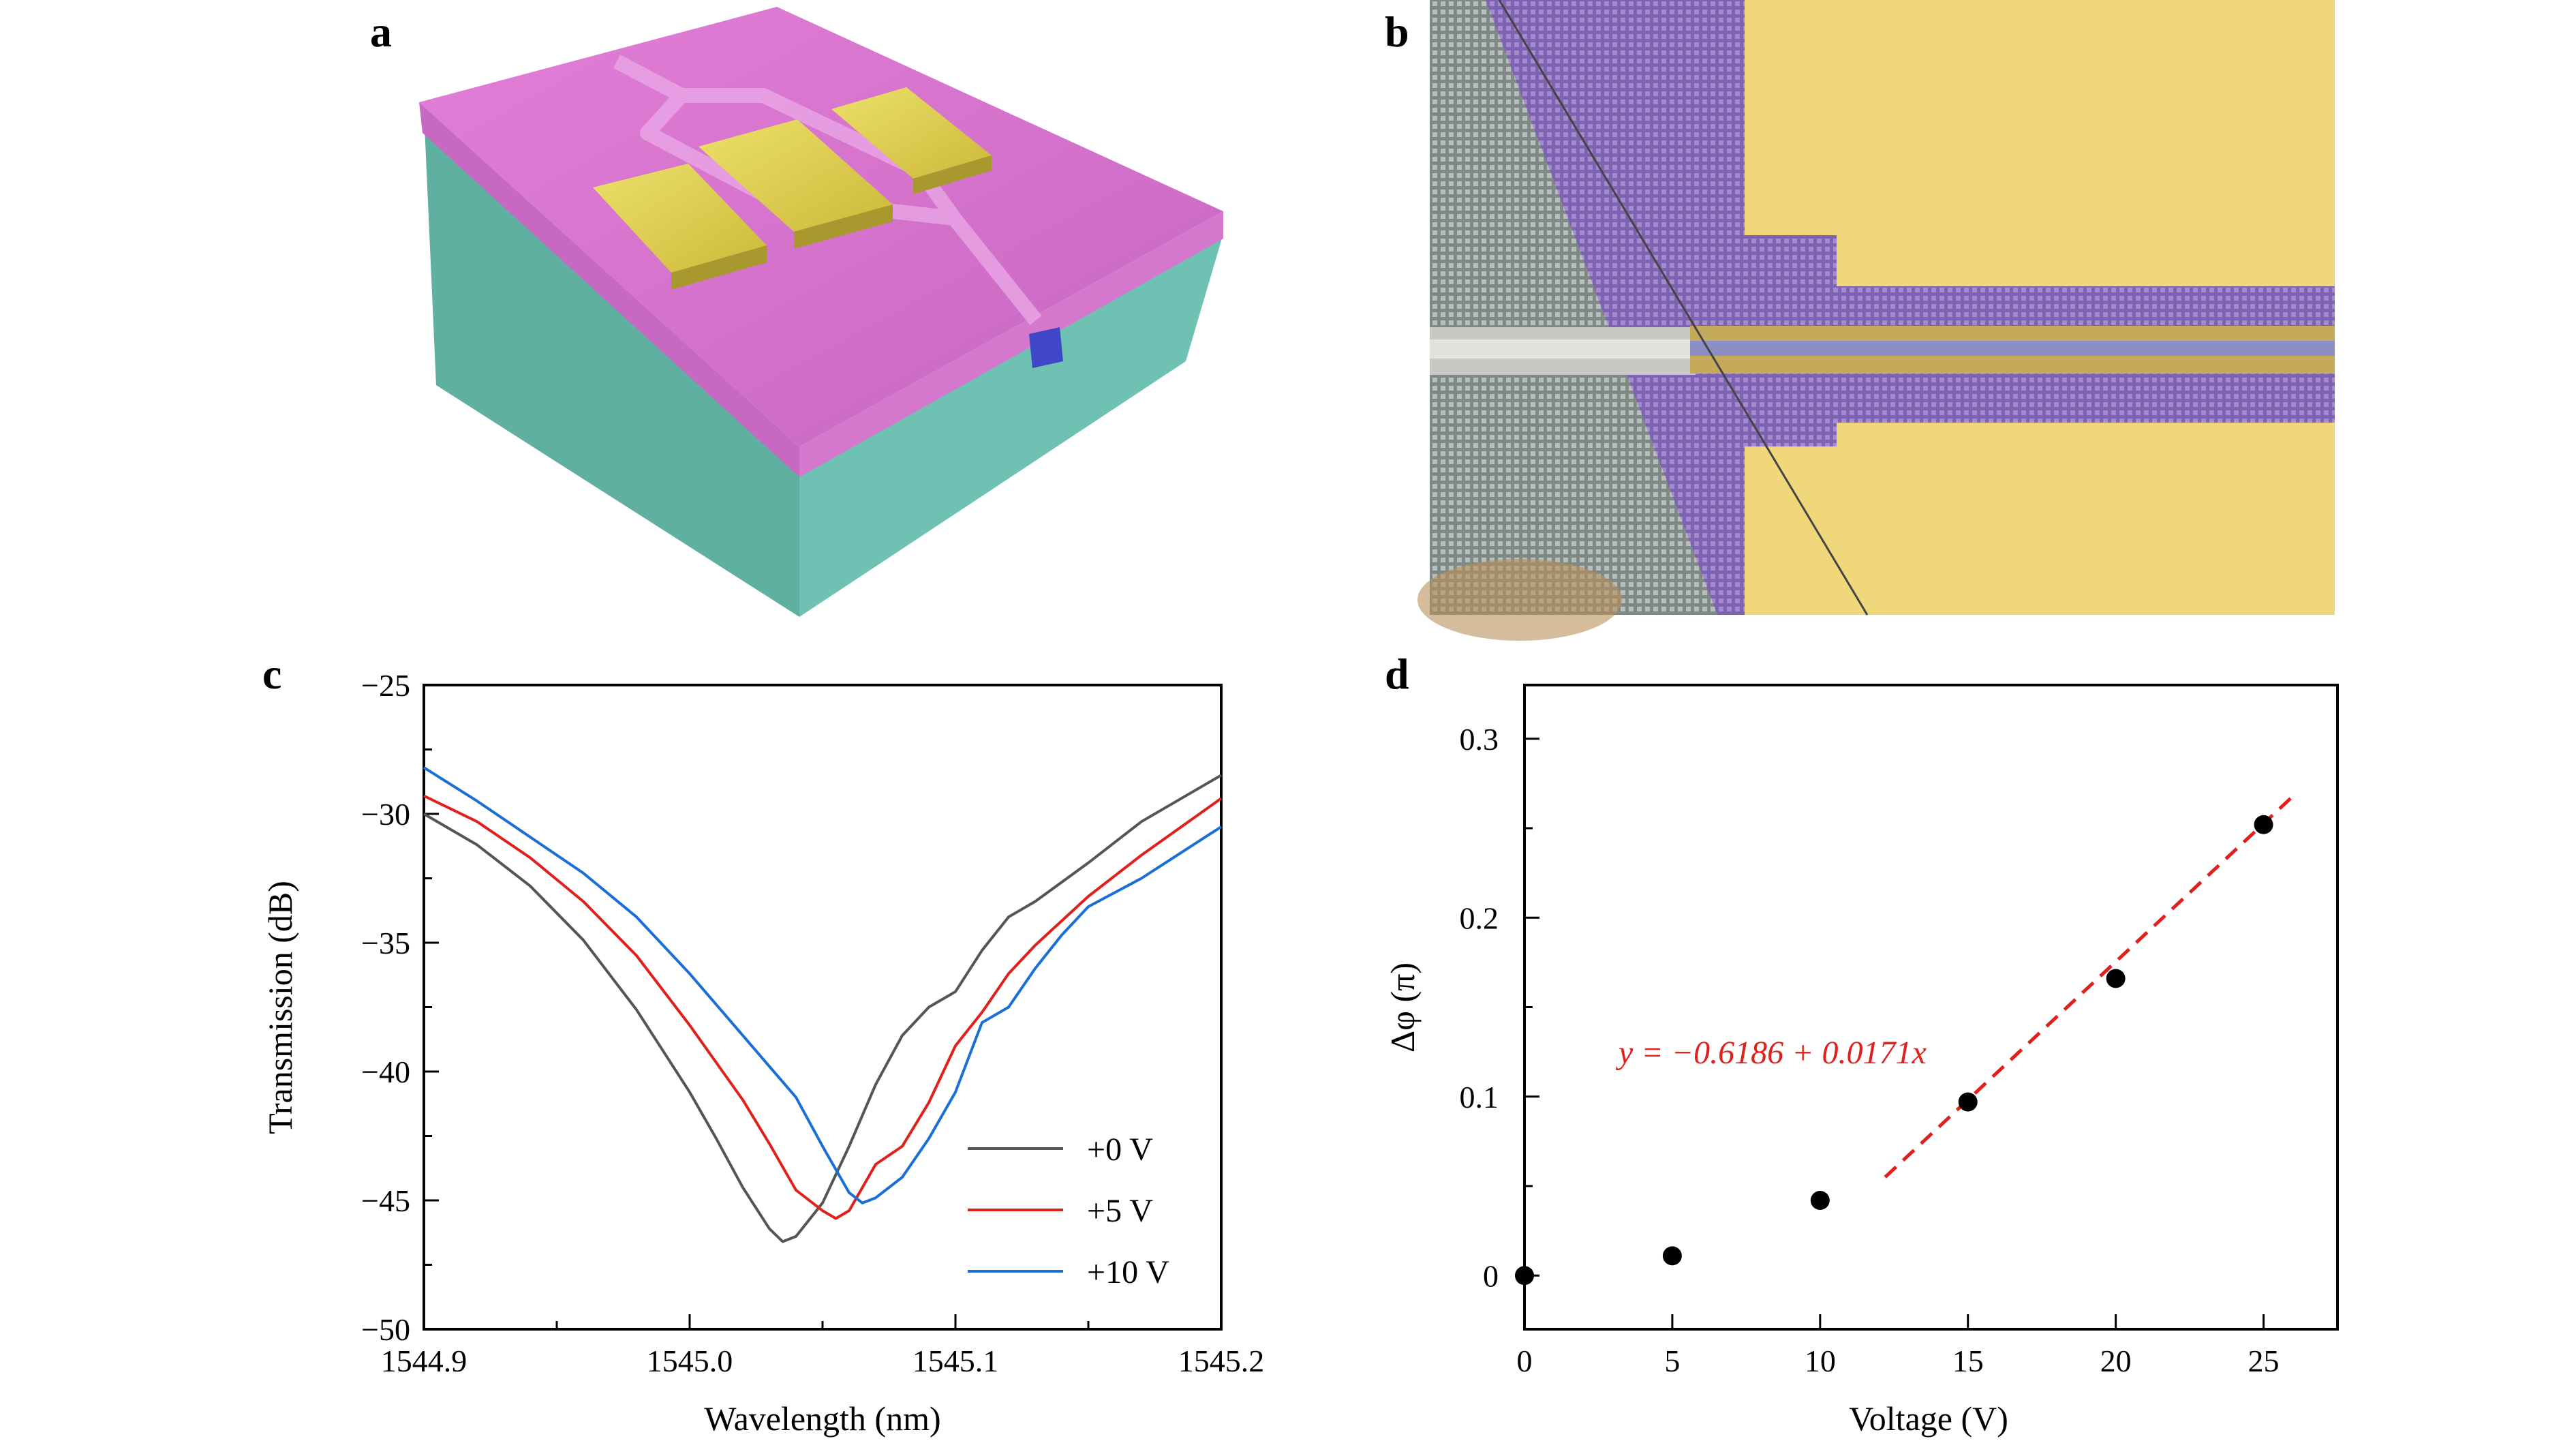  Describe the element at coordinates (796, 184) in the screenshot. I see `electrode-center` at that location.